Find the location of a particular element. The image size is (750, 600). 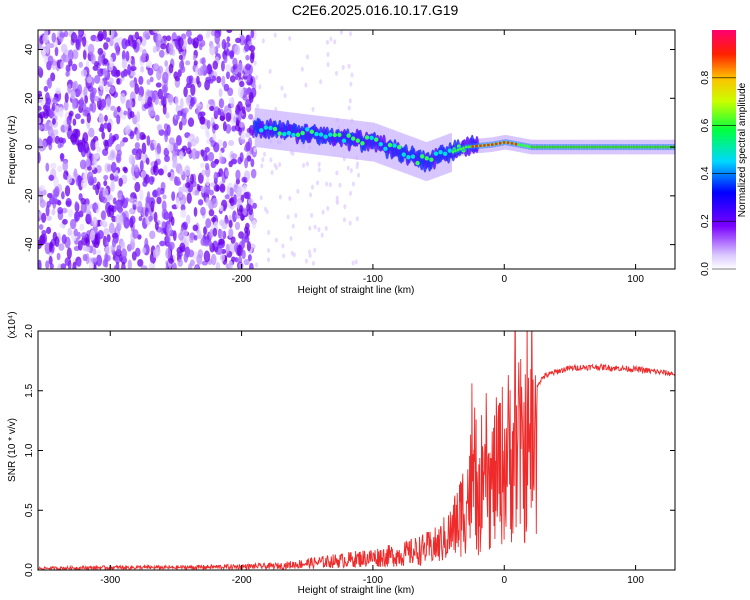

heatmap-ytick-label: 40 is located at coordinates (29, 50).